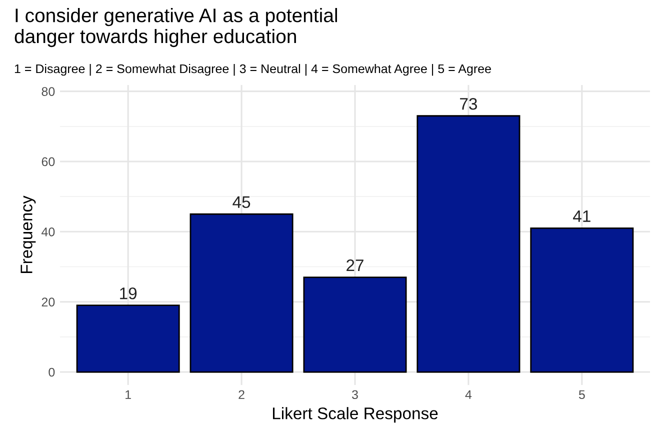  Describe the element at coordinates (355, 415) in the screenshot. I see `x-axis-title: Likert Scale Response` at that location.